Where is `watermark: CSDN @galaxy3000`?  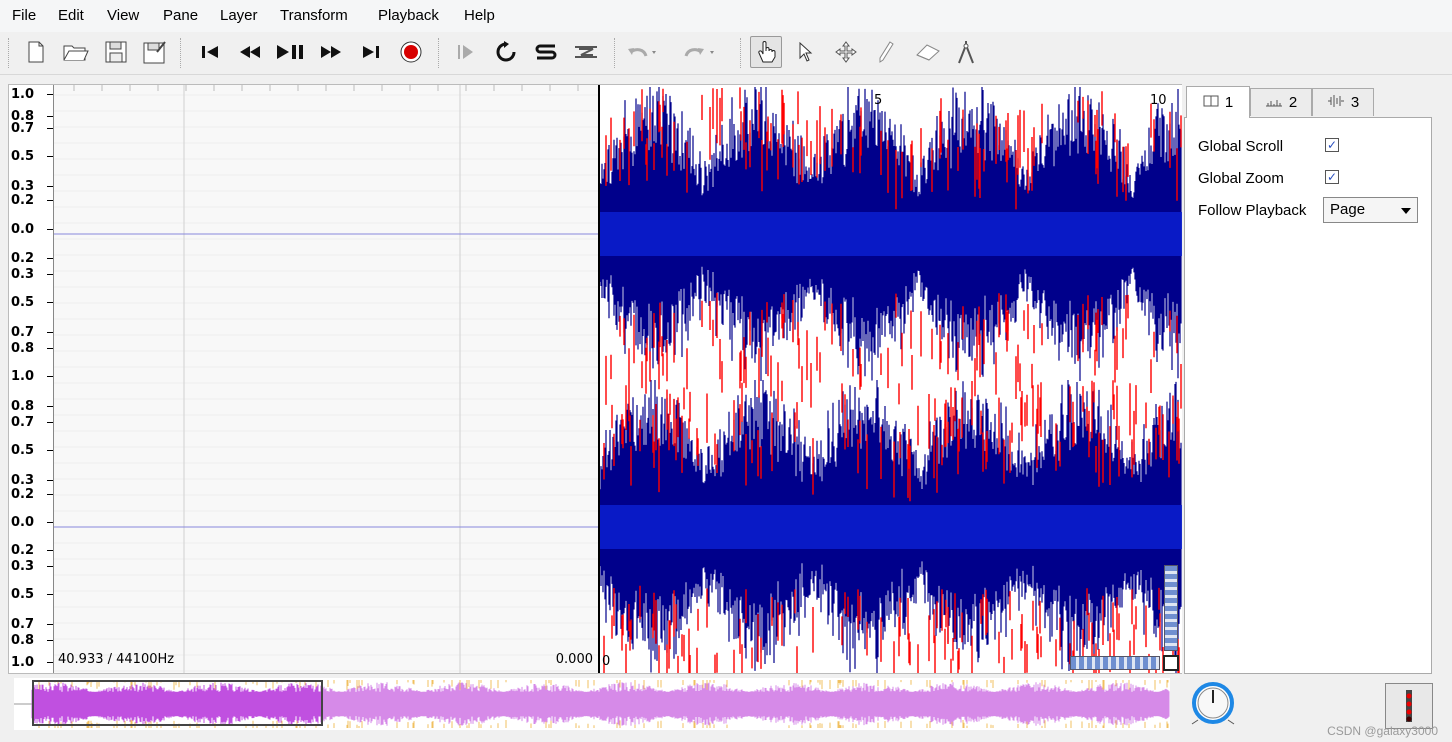 watermark: CSDN @galaxy3000 is located at coordinates (1382, 731).